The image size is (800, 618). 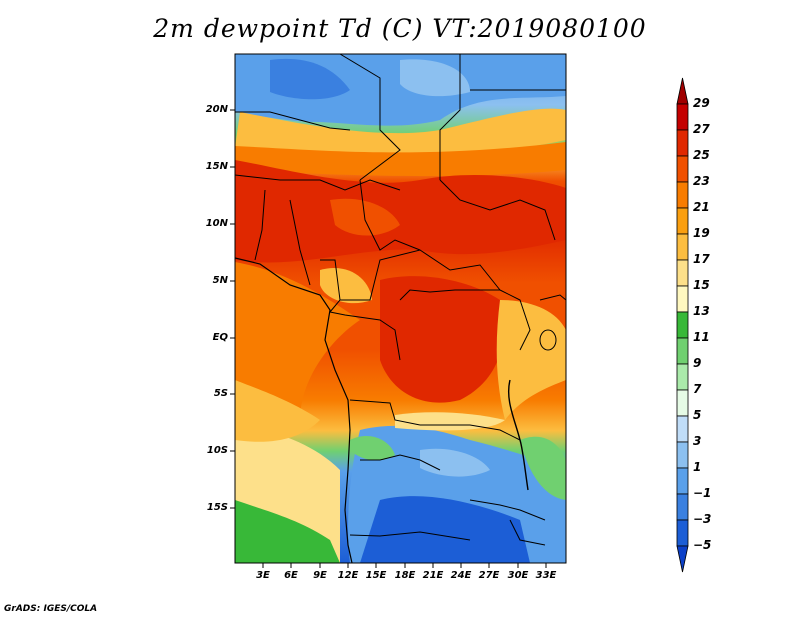 I want to click on rift-lakes, so click(x=518, y=435).